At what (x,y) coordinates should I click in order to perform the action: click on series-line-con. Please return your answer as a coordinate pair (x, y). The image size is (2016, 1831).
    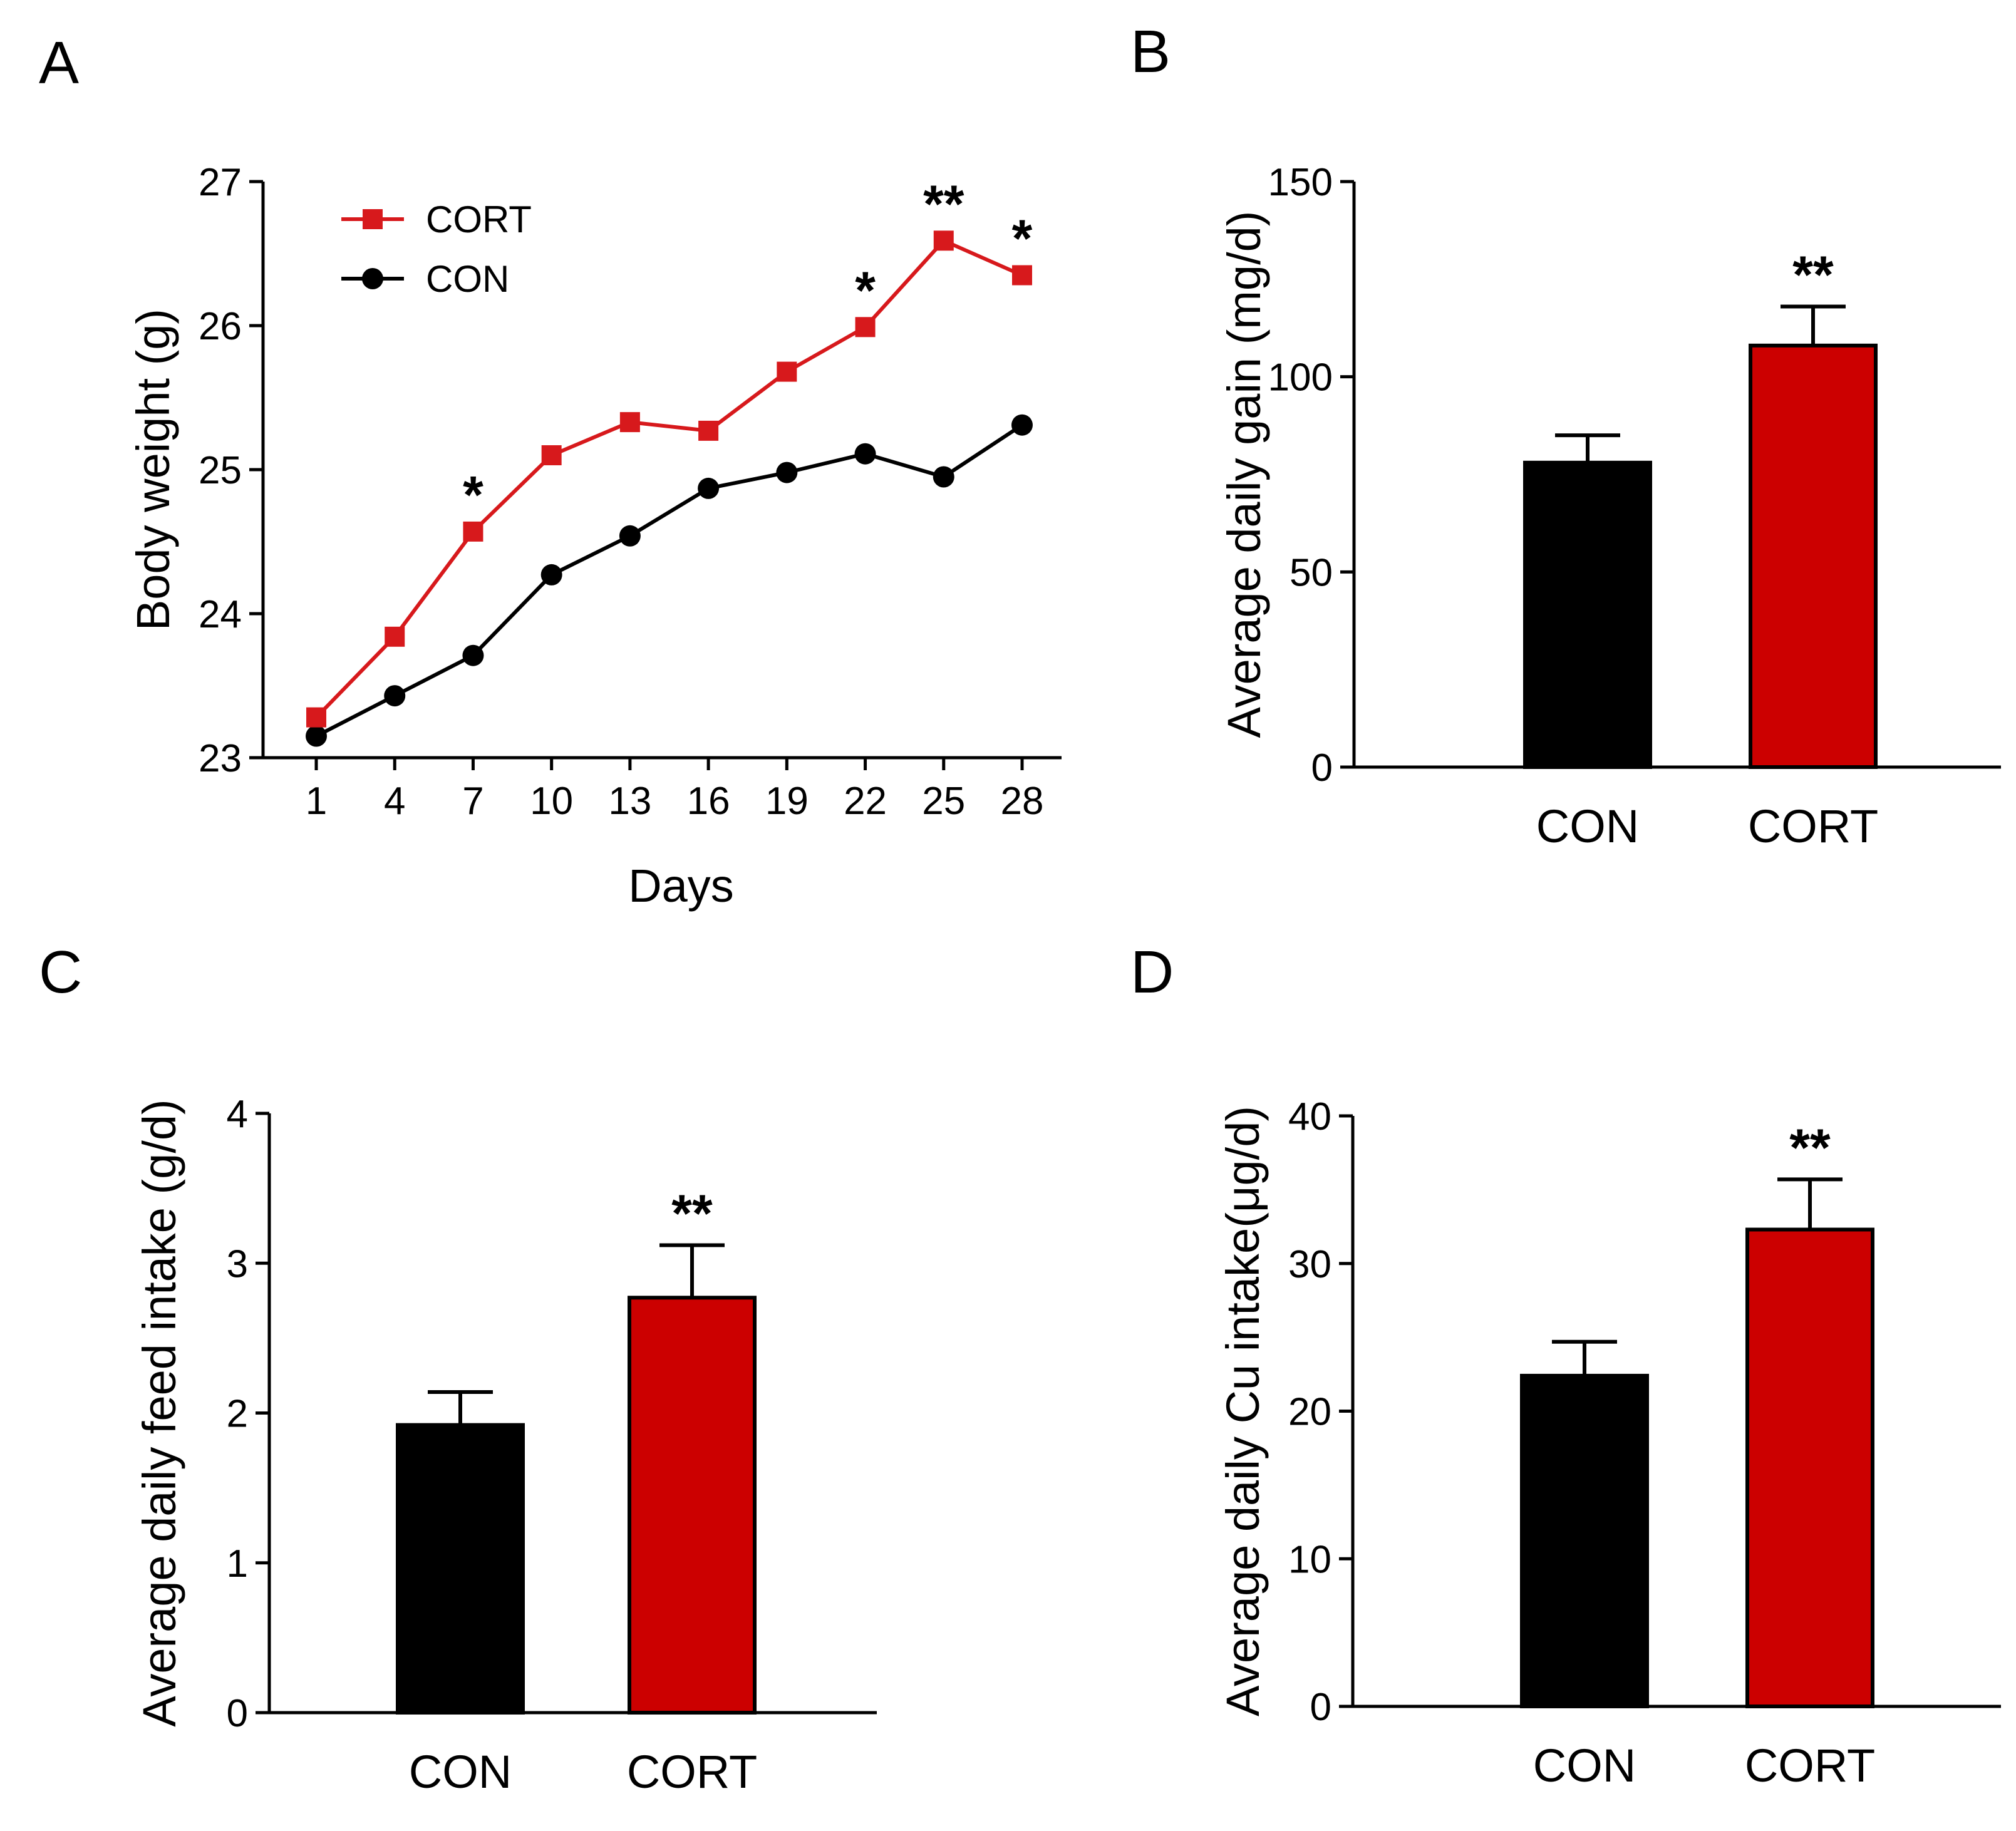
    Looking at the image, I should click on (669, 580).